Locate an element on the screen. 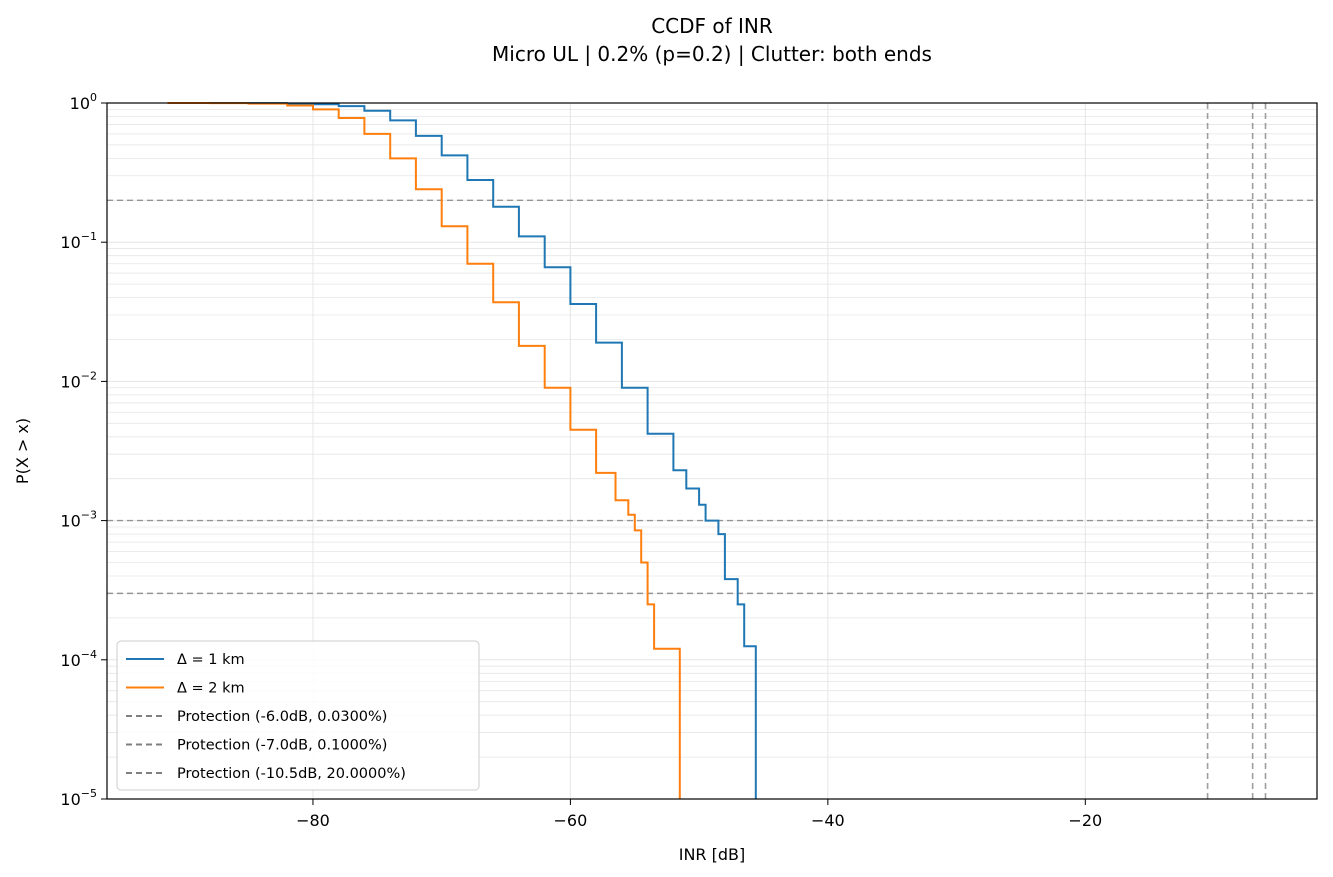 The height and width of the screenshot is (877, 1333). x-axis-label: INR [dB] is located at coordinates (712, 854).